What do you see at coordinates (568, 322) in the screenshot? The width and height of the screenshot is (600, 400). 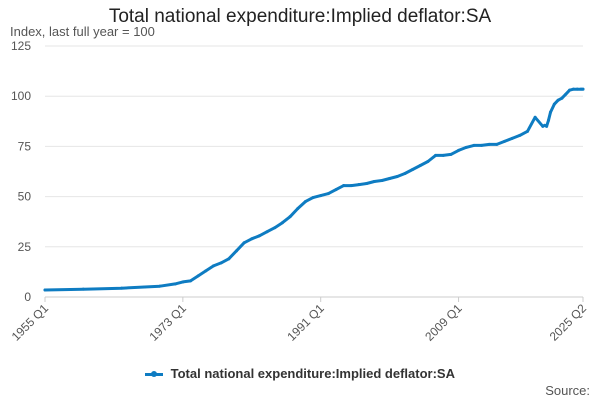 I see `x-tick-label-2025-q2: 2025 Q2` at bounding box center [568, 322].